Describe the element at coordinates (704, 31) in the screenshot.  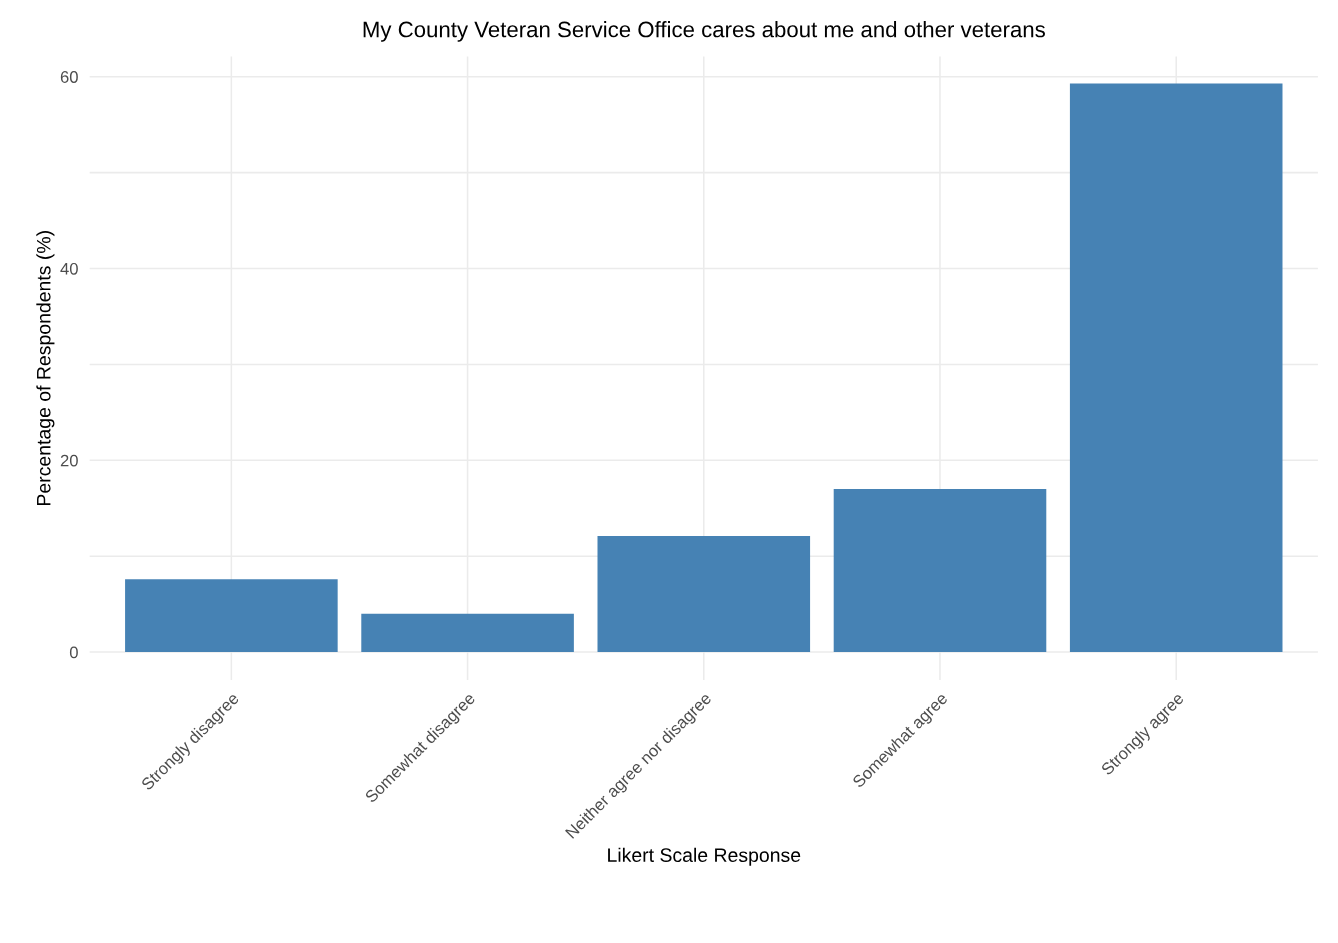
I see `chart-title: My County Veteran Service Office cares about me and other veterans` at that location.